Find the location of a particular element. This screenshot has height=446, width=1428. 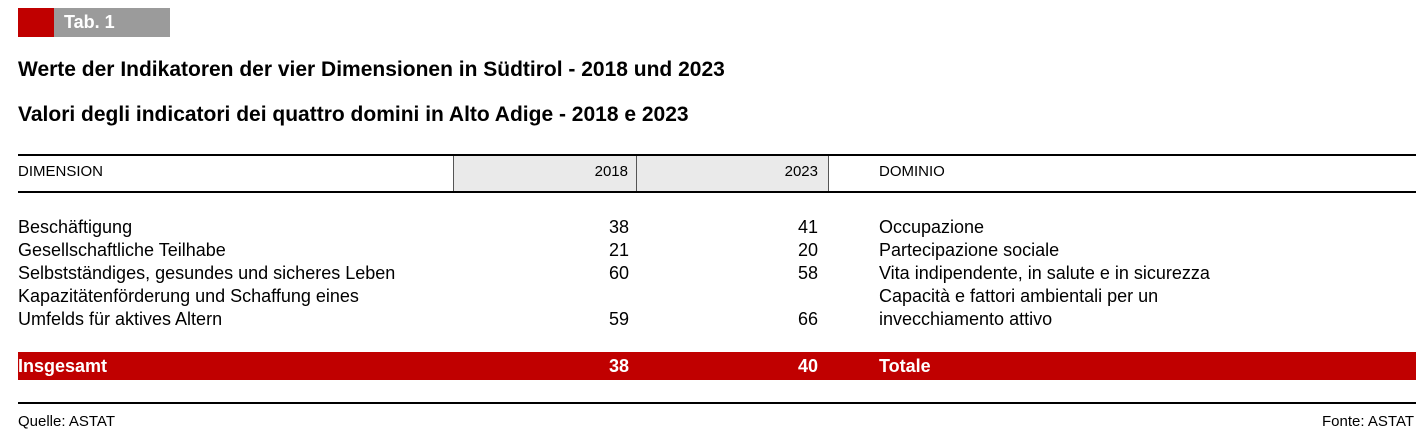

total-value-2018: 38 is located at coordinates (618, 366).